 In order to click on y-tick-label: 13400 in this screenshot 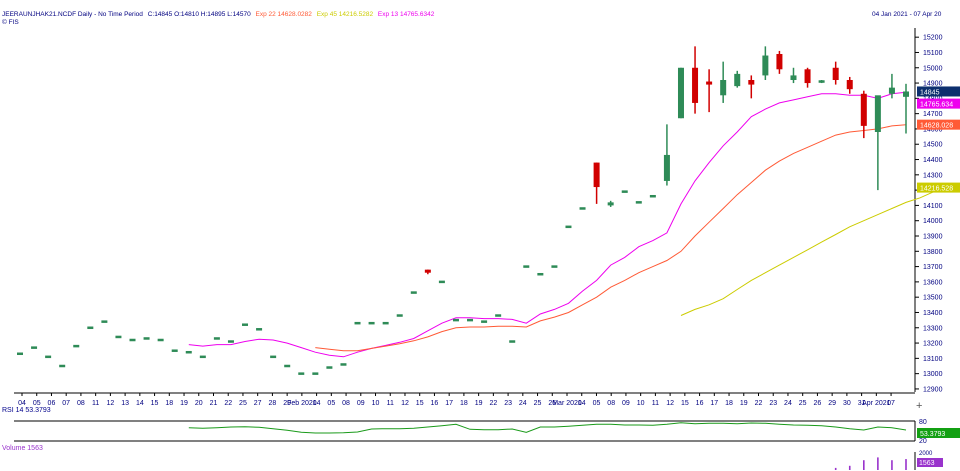, I will do `click(933, 313)`.